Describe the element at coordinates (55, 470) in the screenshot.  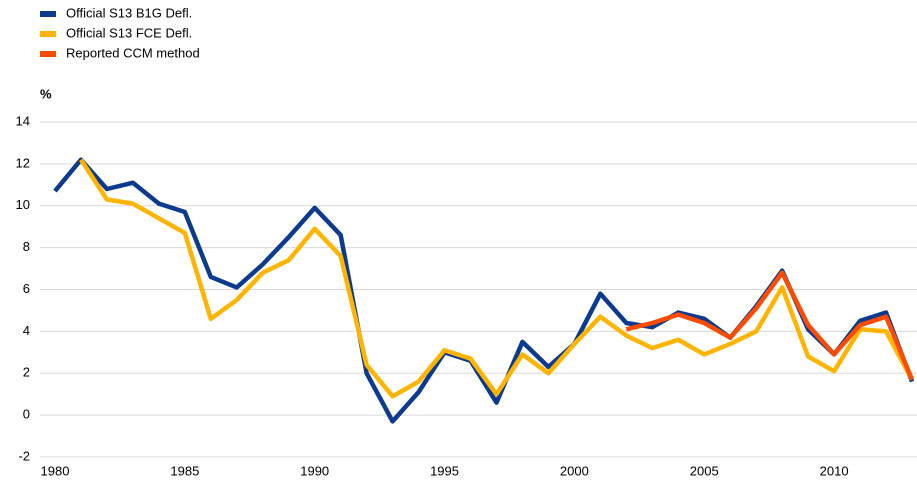
I see `x-tick-label: 1980` at that location.